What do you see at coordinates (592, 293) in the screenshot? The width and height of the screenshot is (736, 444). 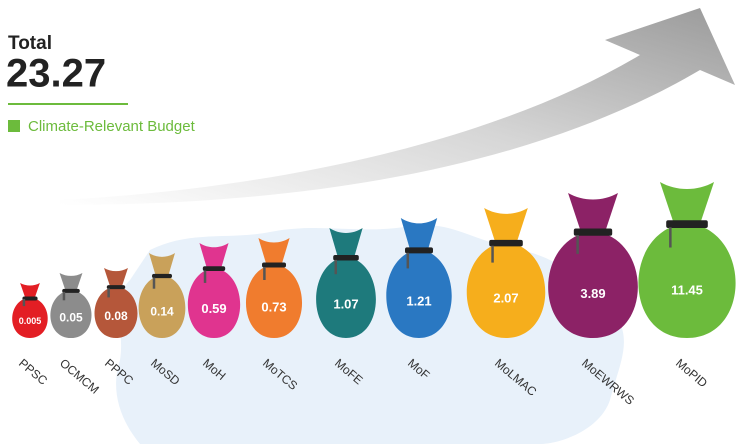 I see `value-label: 3.89` at bounding box center [592, 293].